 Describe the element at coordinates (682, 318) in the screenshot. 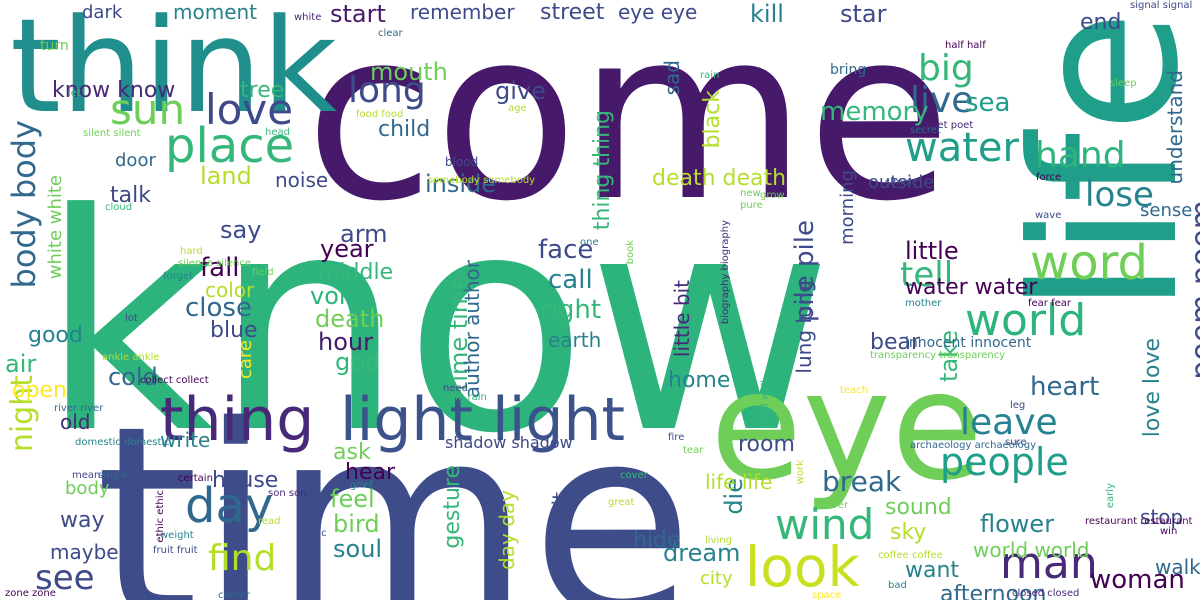

I see `cloud-word: little bit` at that location.